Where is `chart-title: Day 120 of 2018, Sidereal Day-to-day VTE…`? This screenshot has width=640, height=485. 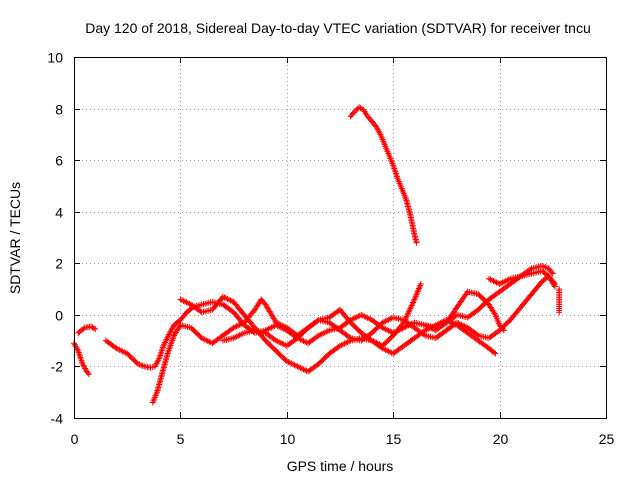 chart-title: Day 120 of 2018, Sidereal Day-to-day VTE… is located at coordinates (338, 28).